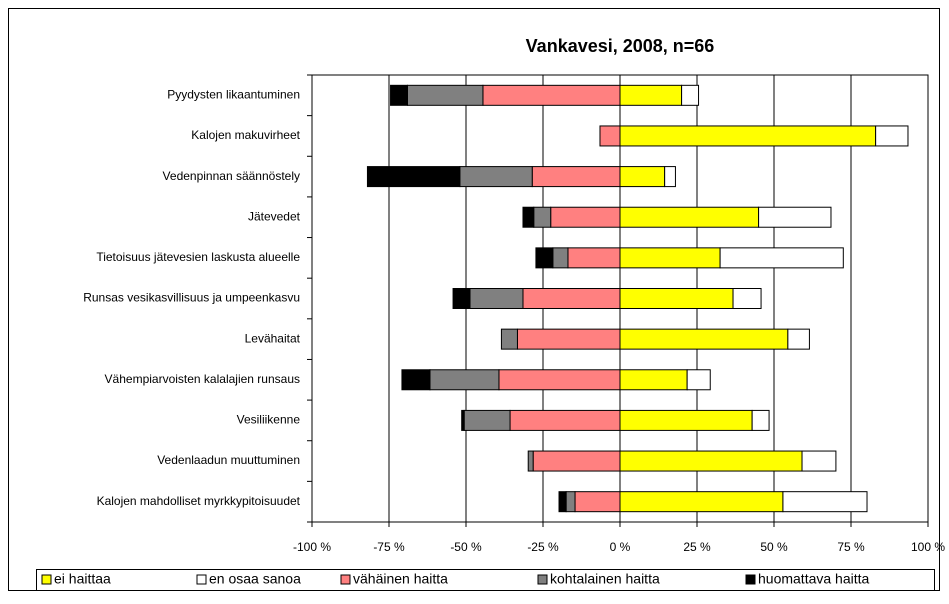 The image size is (949, 604). What do you see at coordinates (400, 579) in the screenshot?
I see `legend-label: vähäinen haitta` at bounding box center [400, 579].